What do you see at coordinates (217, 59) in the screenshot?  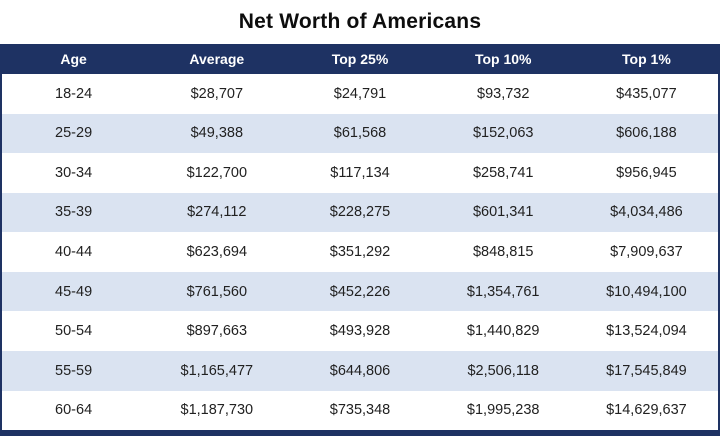 I see `column-header-average: Average` at bounding box center [217, 59].